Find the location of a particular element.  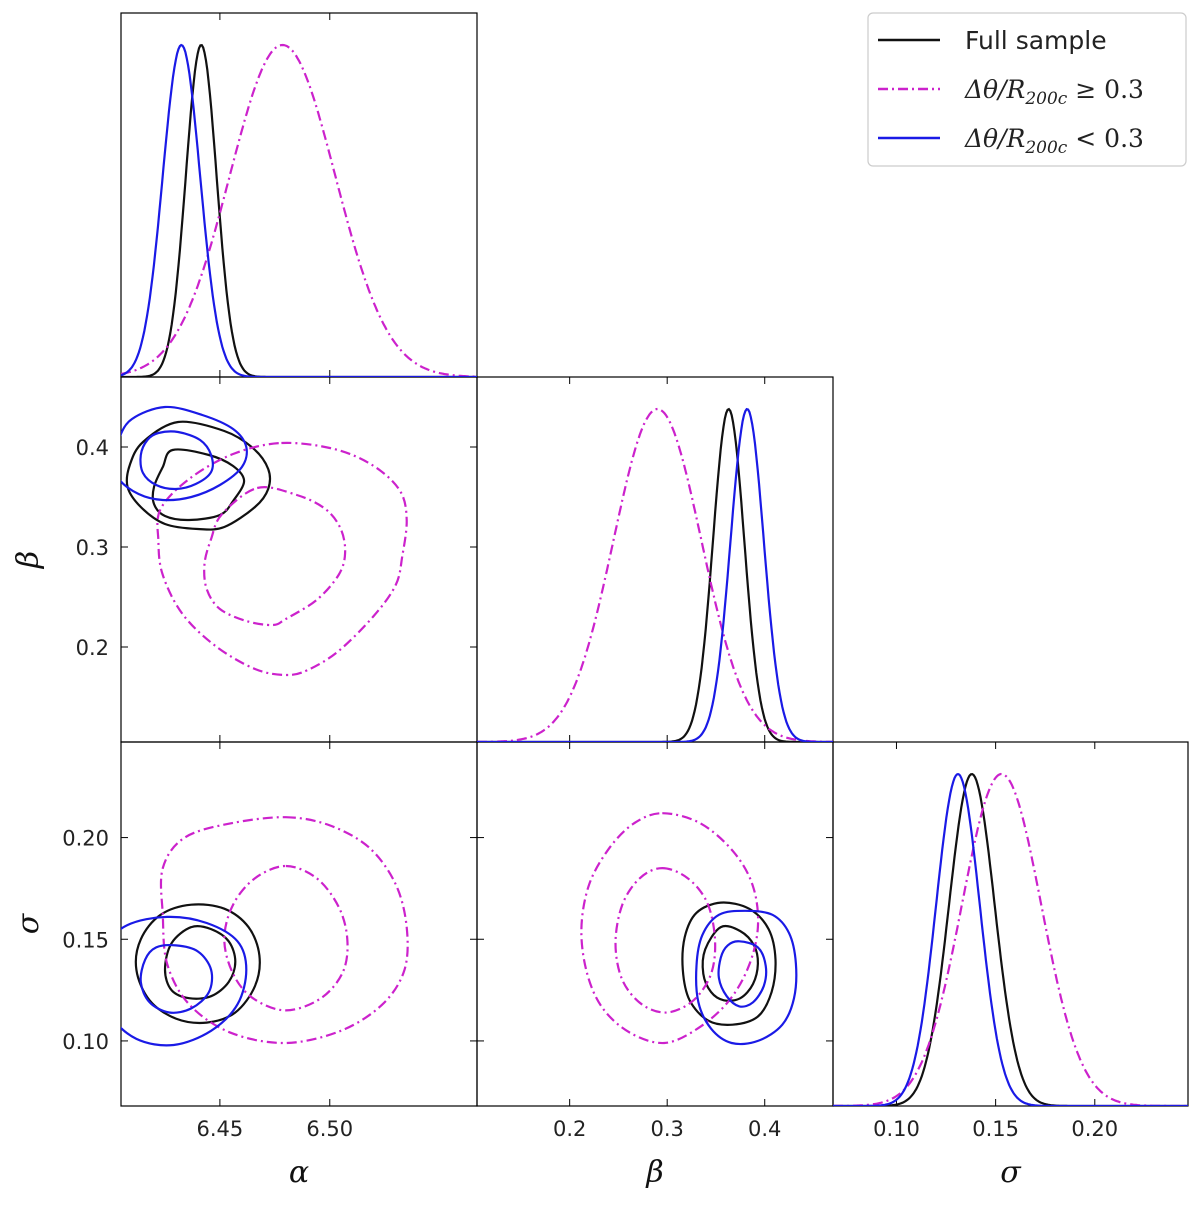

marginal-outer-alpha is located at coordinates (299, 210).